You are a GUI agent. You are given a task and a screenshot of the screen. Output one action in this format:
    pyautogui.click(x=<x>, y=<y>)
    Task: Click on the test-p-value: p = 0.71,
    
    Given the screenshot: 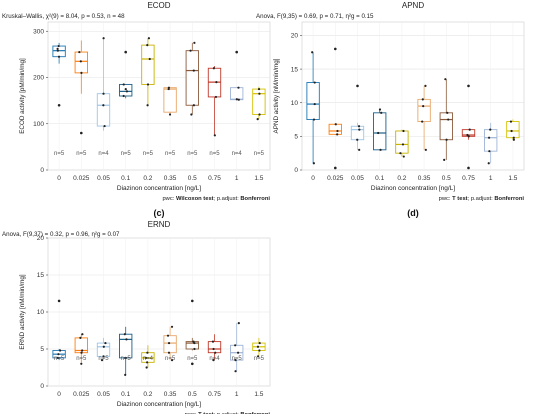 What is the action you would take?
    pyautogui.click(x=332, y=16)
    